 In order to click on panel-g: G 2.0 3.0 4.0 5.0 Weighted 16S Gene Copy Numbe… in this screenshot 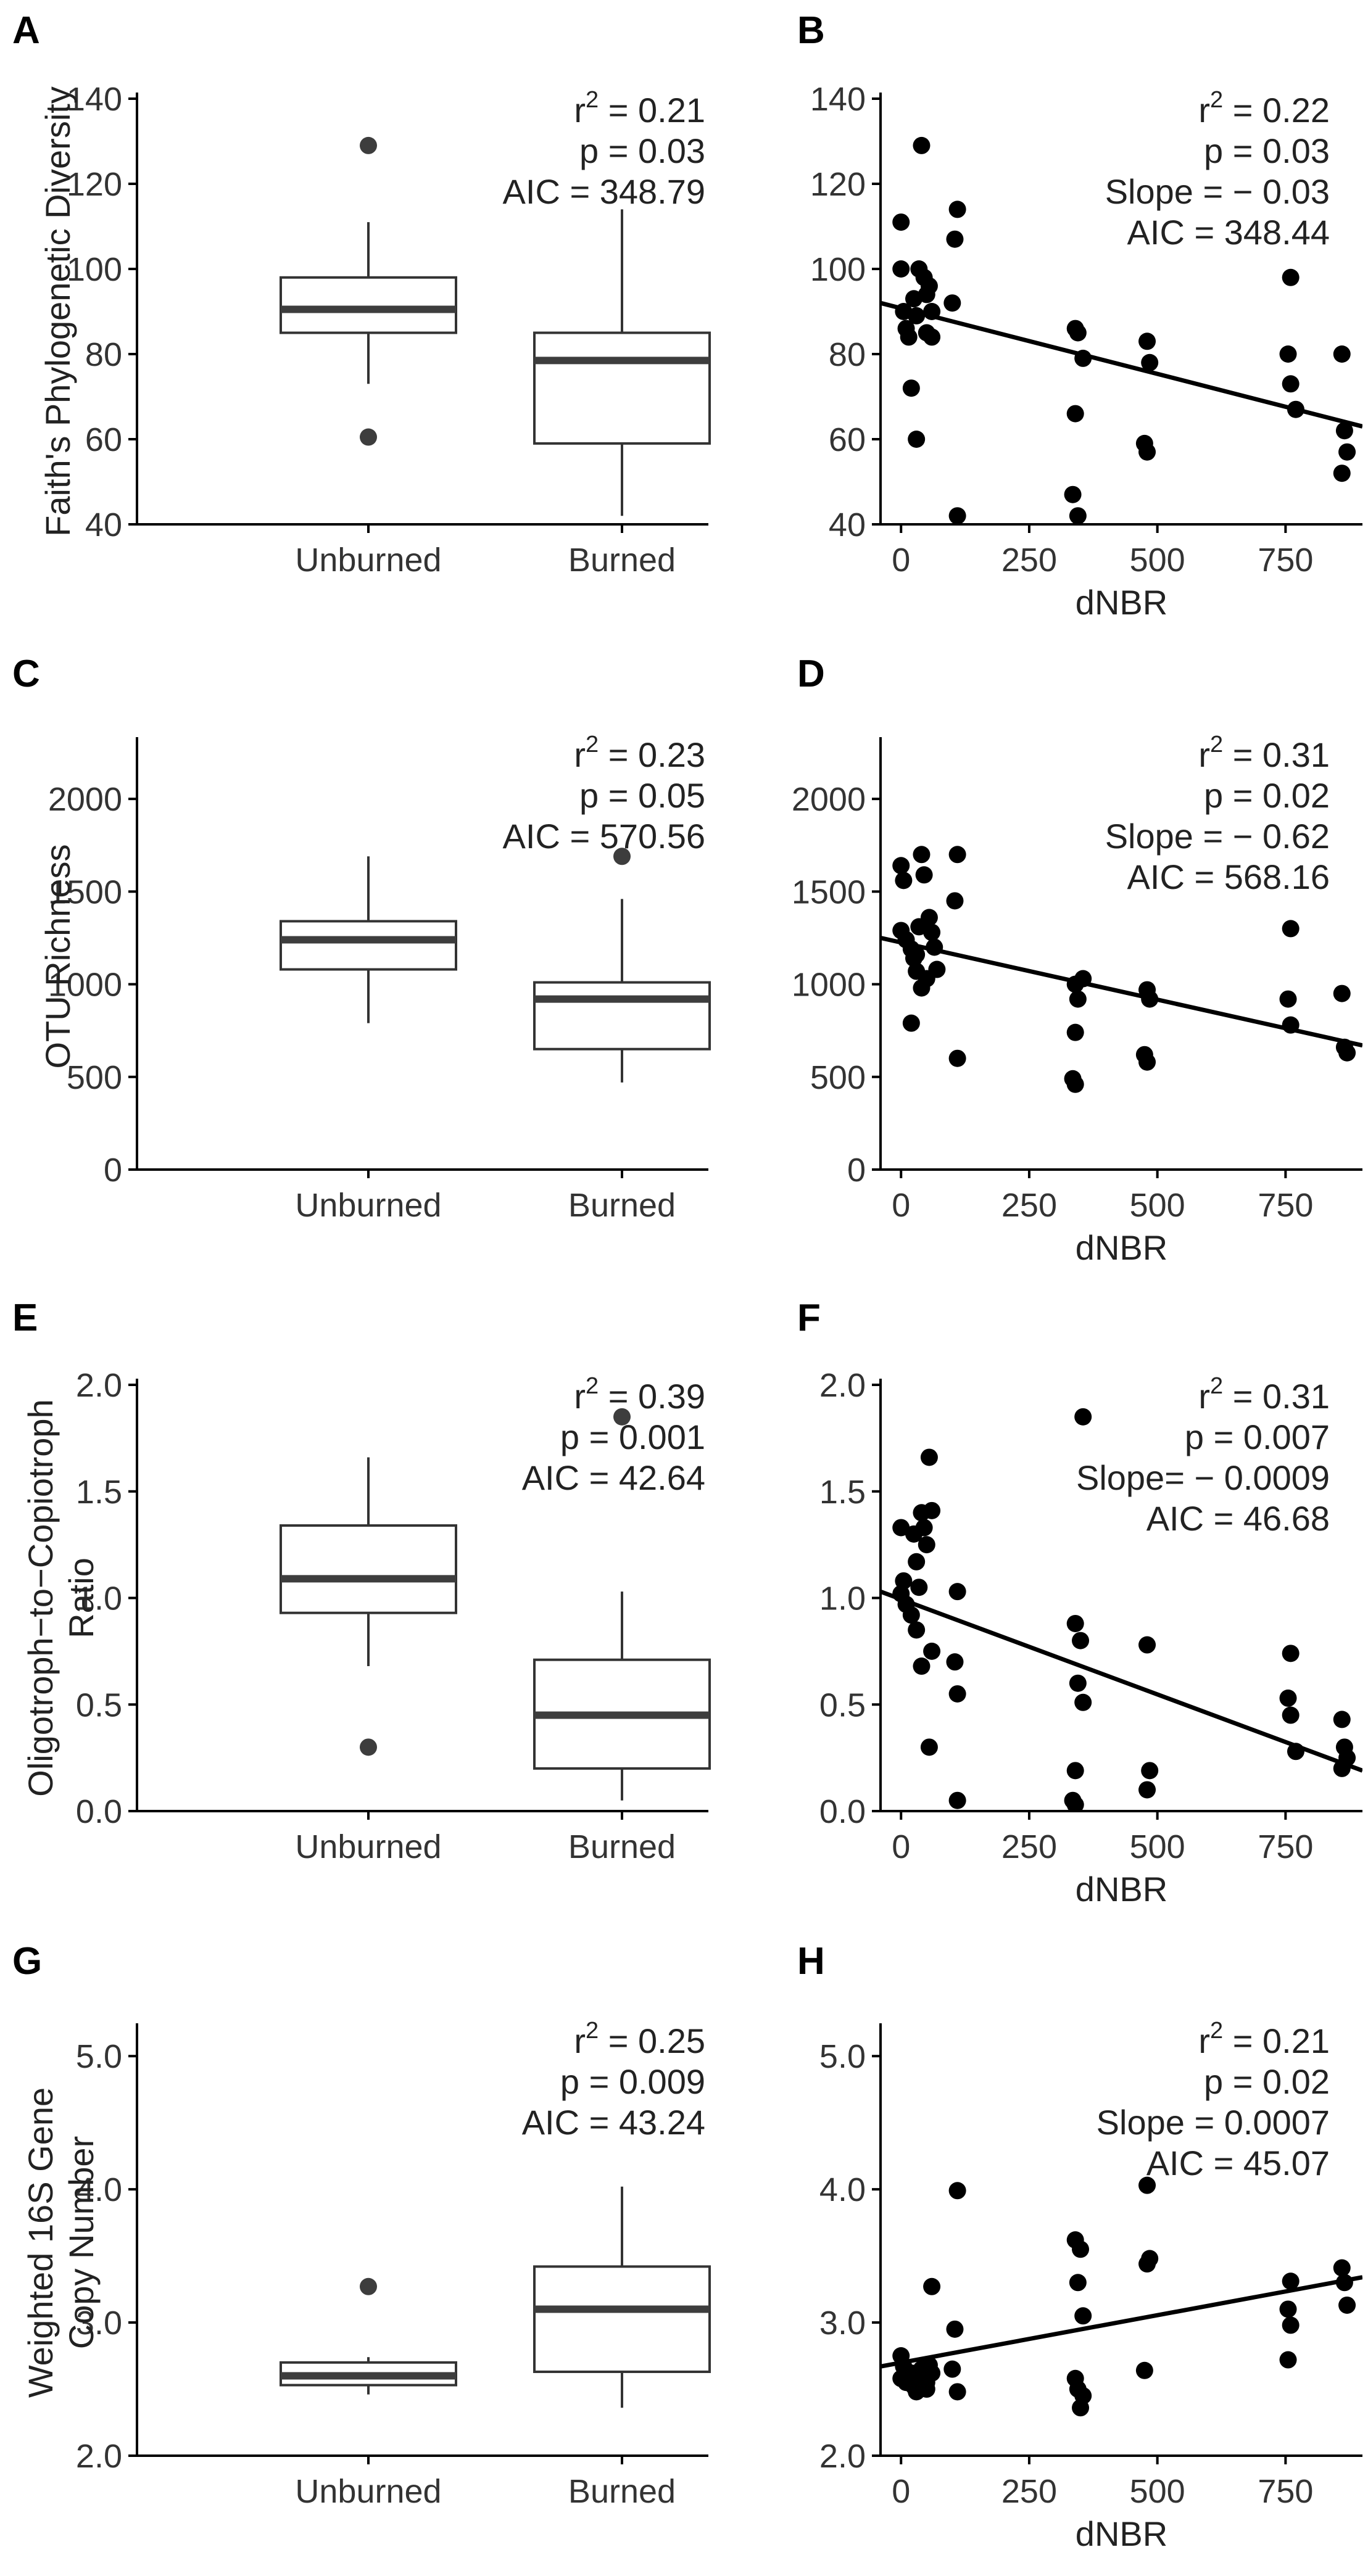, I will do `click(361, 2225)`.